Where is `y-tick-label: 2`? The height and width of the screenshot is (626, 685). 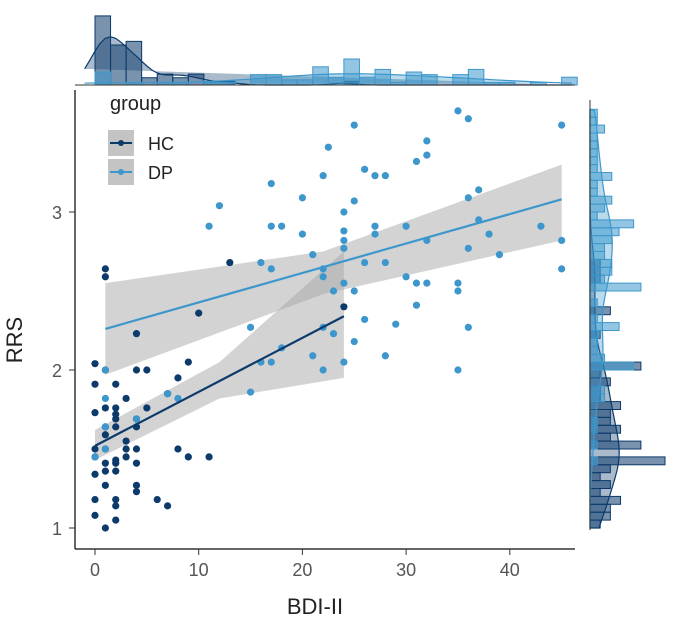 y-tick-label: 2 is located at coordinates (57, 371).